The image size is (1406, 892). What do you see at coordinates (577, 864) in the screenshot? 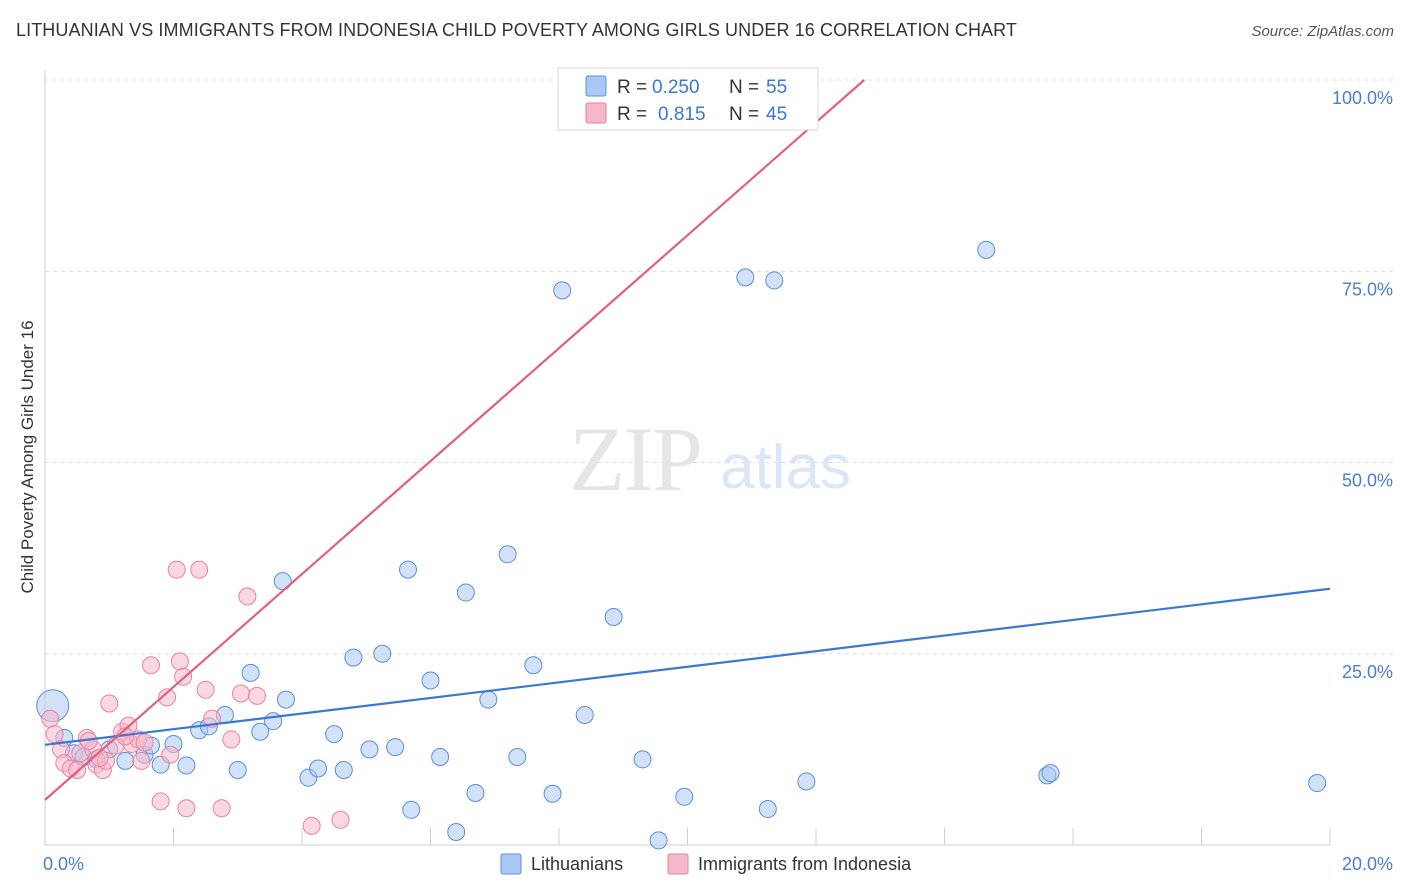
I see `legend-label-lithuanians: Lithuanians` at bounding box center [577, 864].